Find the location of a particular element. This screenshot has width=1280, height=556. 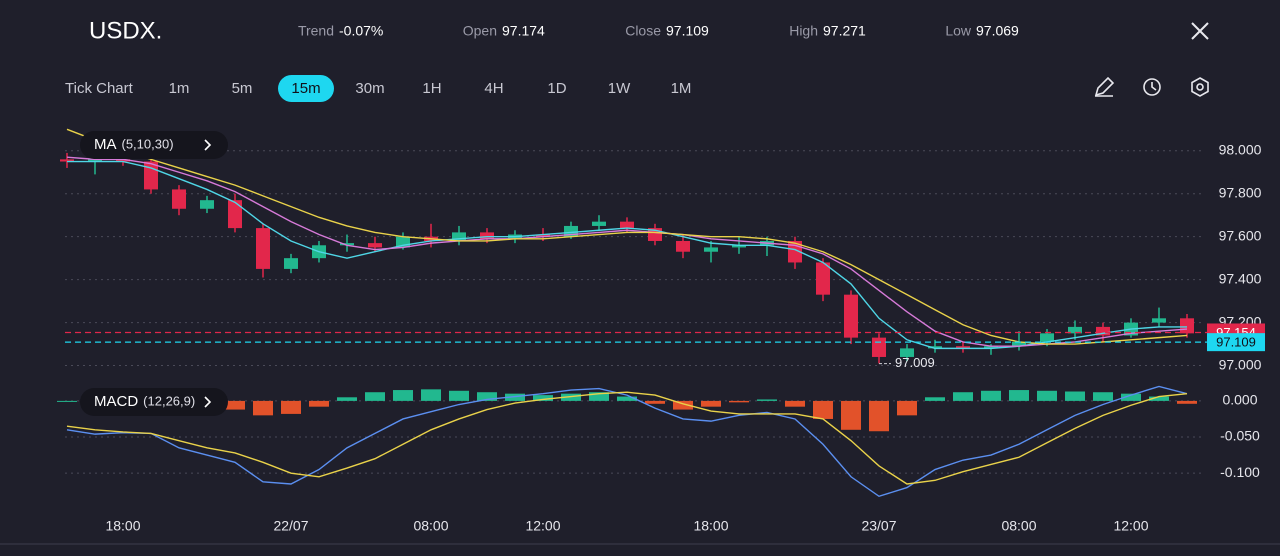

y-tick-label: 97.000 is located at coordinates (1240, 364).